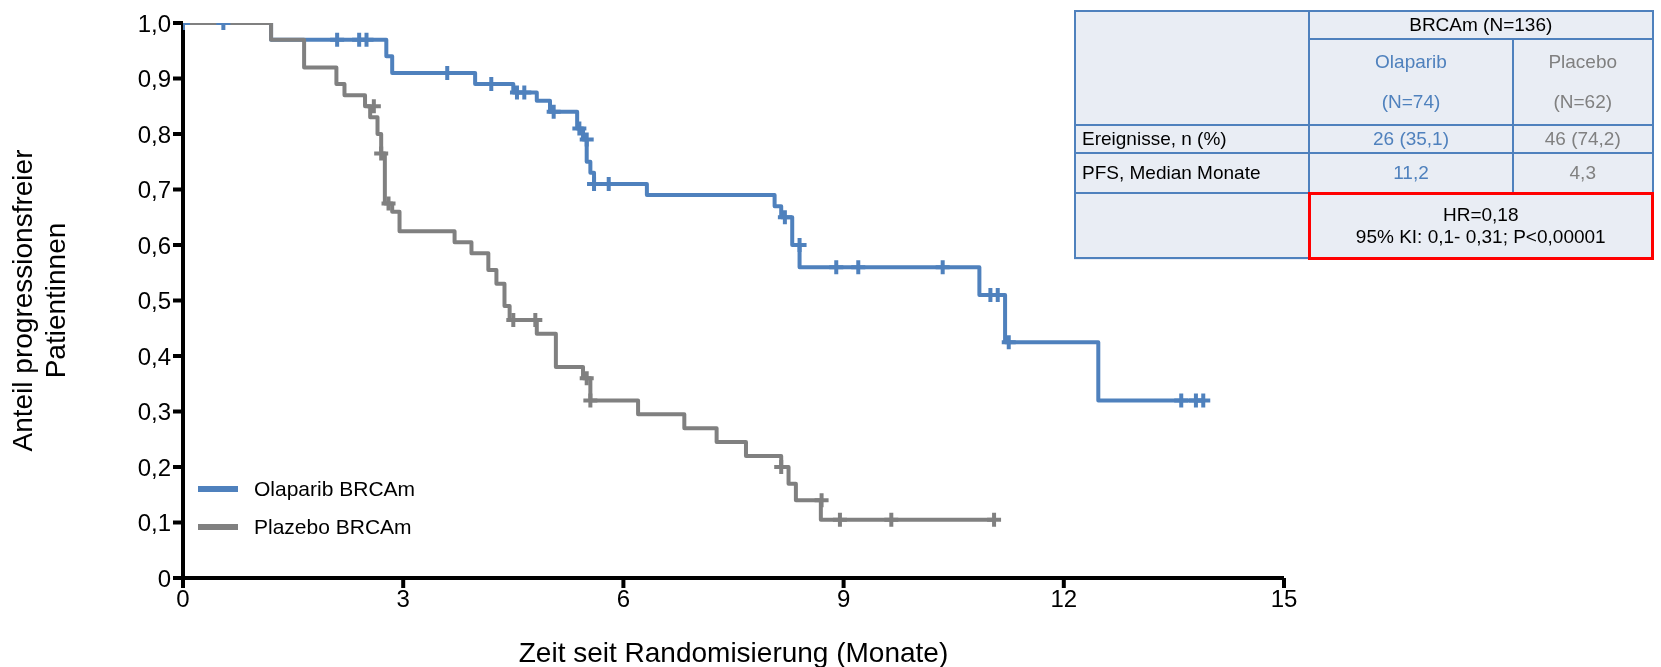 This screenshot has height=667, width=1661. What do you see at coordinates (403, 599) in the screenshot?
I see `x-tick-label: 3` at bounding box center [403, 599].